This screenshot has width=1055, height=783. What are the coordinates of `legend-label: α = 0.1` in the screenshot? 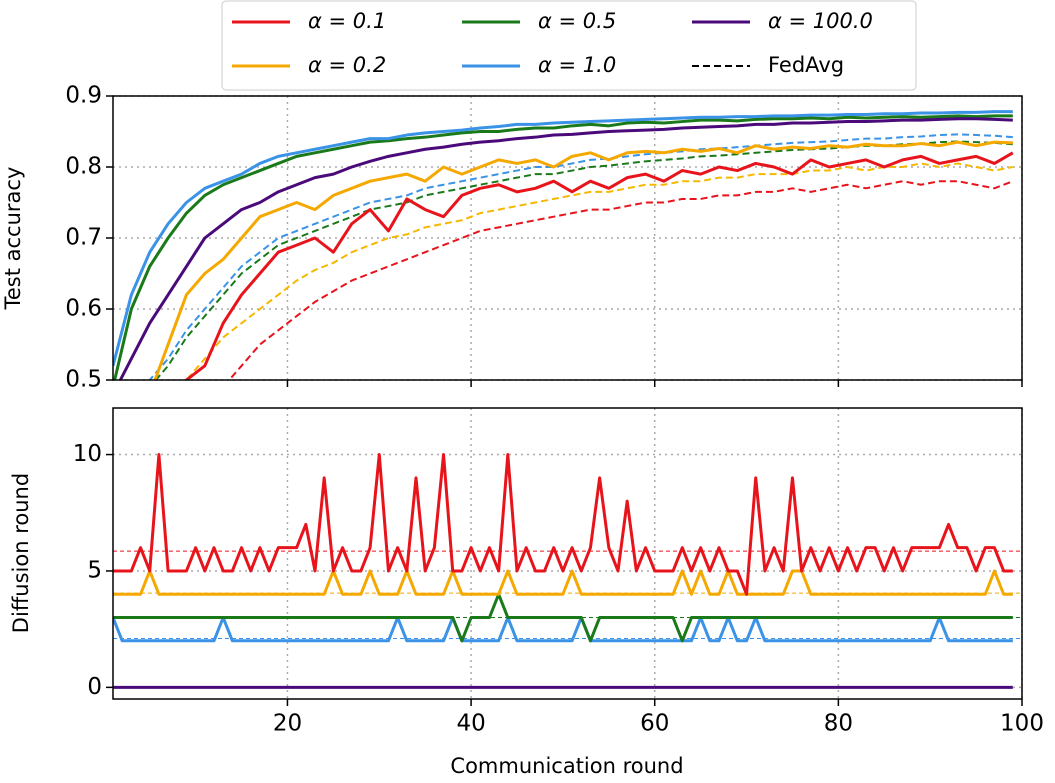 It's located at (347, 21).